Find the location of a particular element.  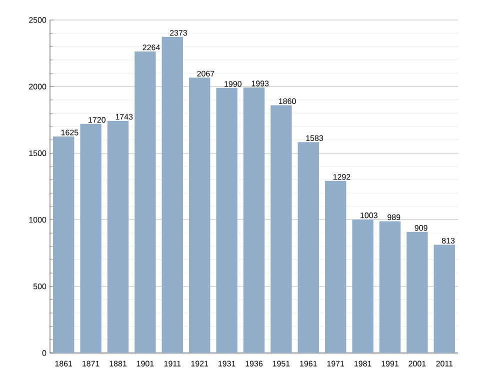

y-tick-label: 1500 is located at coordinates (37, 153).